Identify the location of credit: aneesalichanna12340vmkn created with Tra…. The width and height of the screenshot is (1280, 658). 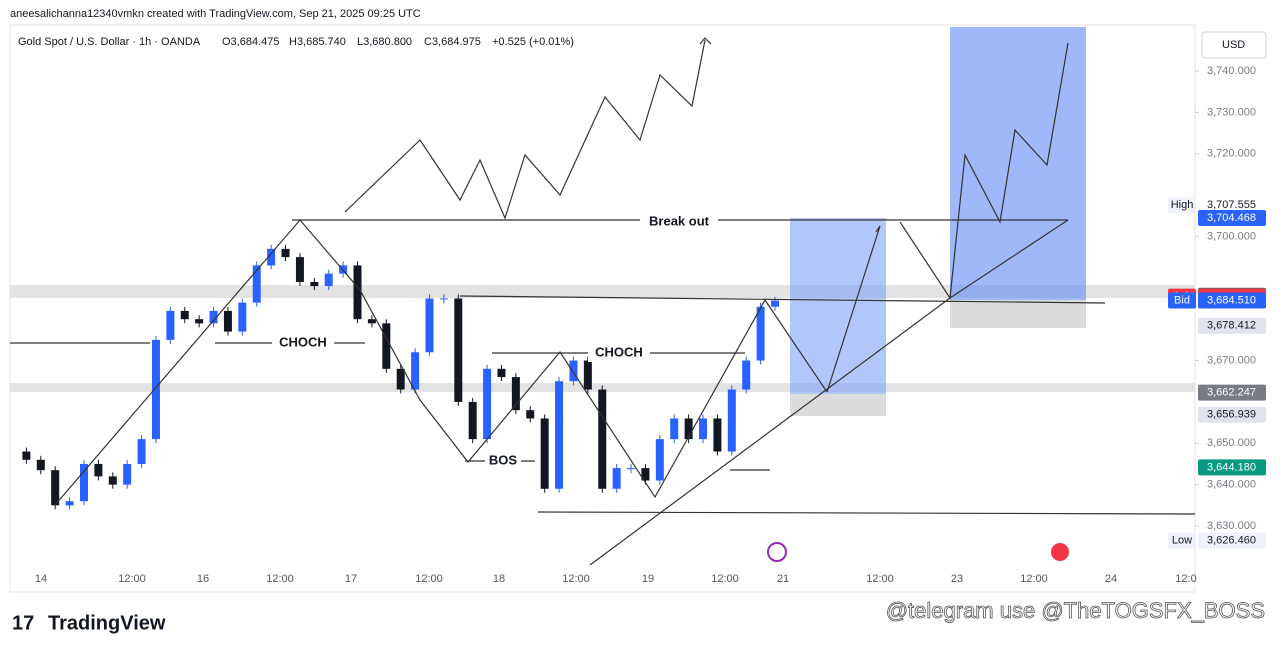
(215, 14).